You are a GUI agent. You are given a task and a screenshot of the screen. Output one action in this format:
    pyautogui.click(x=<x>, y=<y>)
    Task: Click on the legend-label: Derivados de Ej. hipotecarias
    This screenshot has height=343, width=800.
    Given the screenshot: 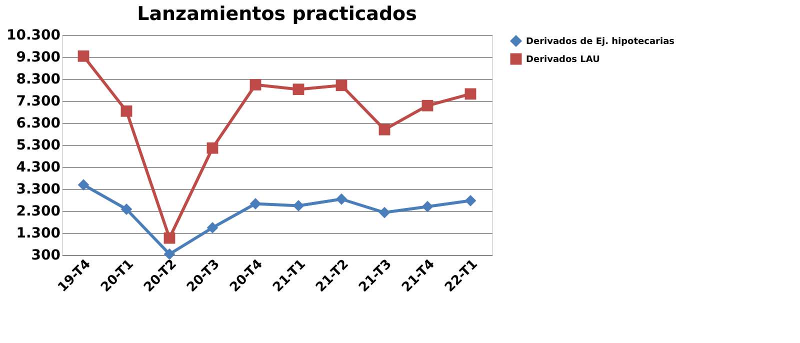 What is the action you would take?
    pyautogui.click(x=600, y=42)
    